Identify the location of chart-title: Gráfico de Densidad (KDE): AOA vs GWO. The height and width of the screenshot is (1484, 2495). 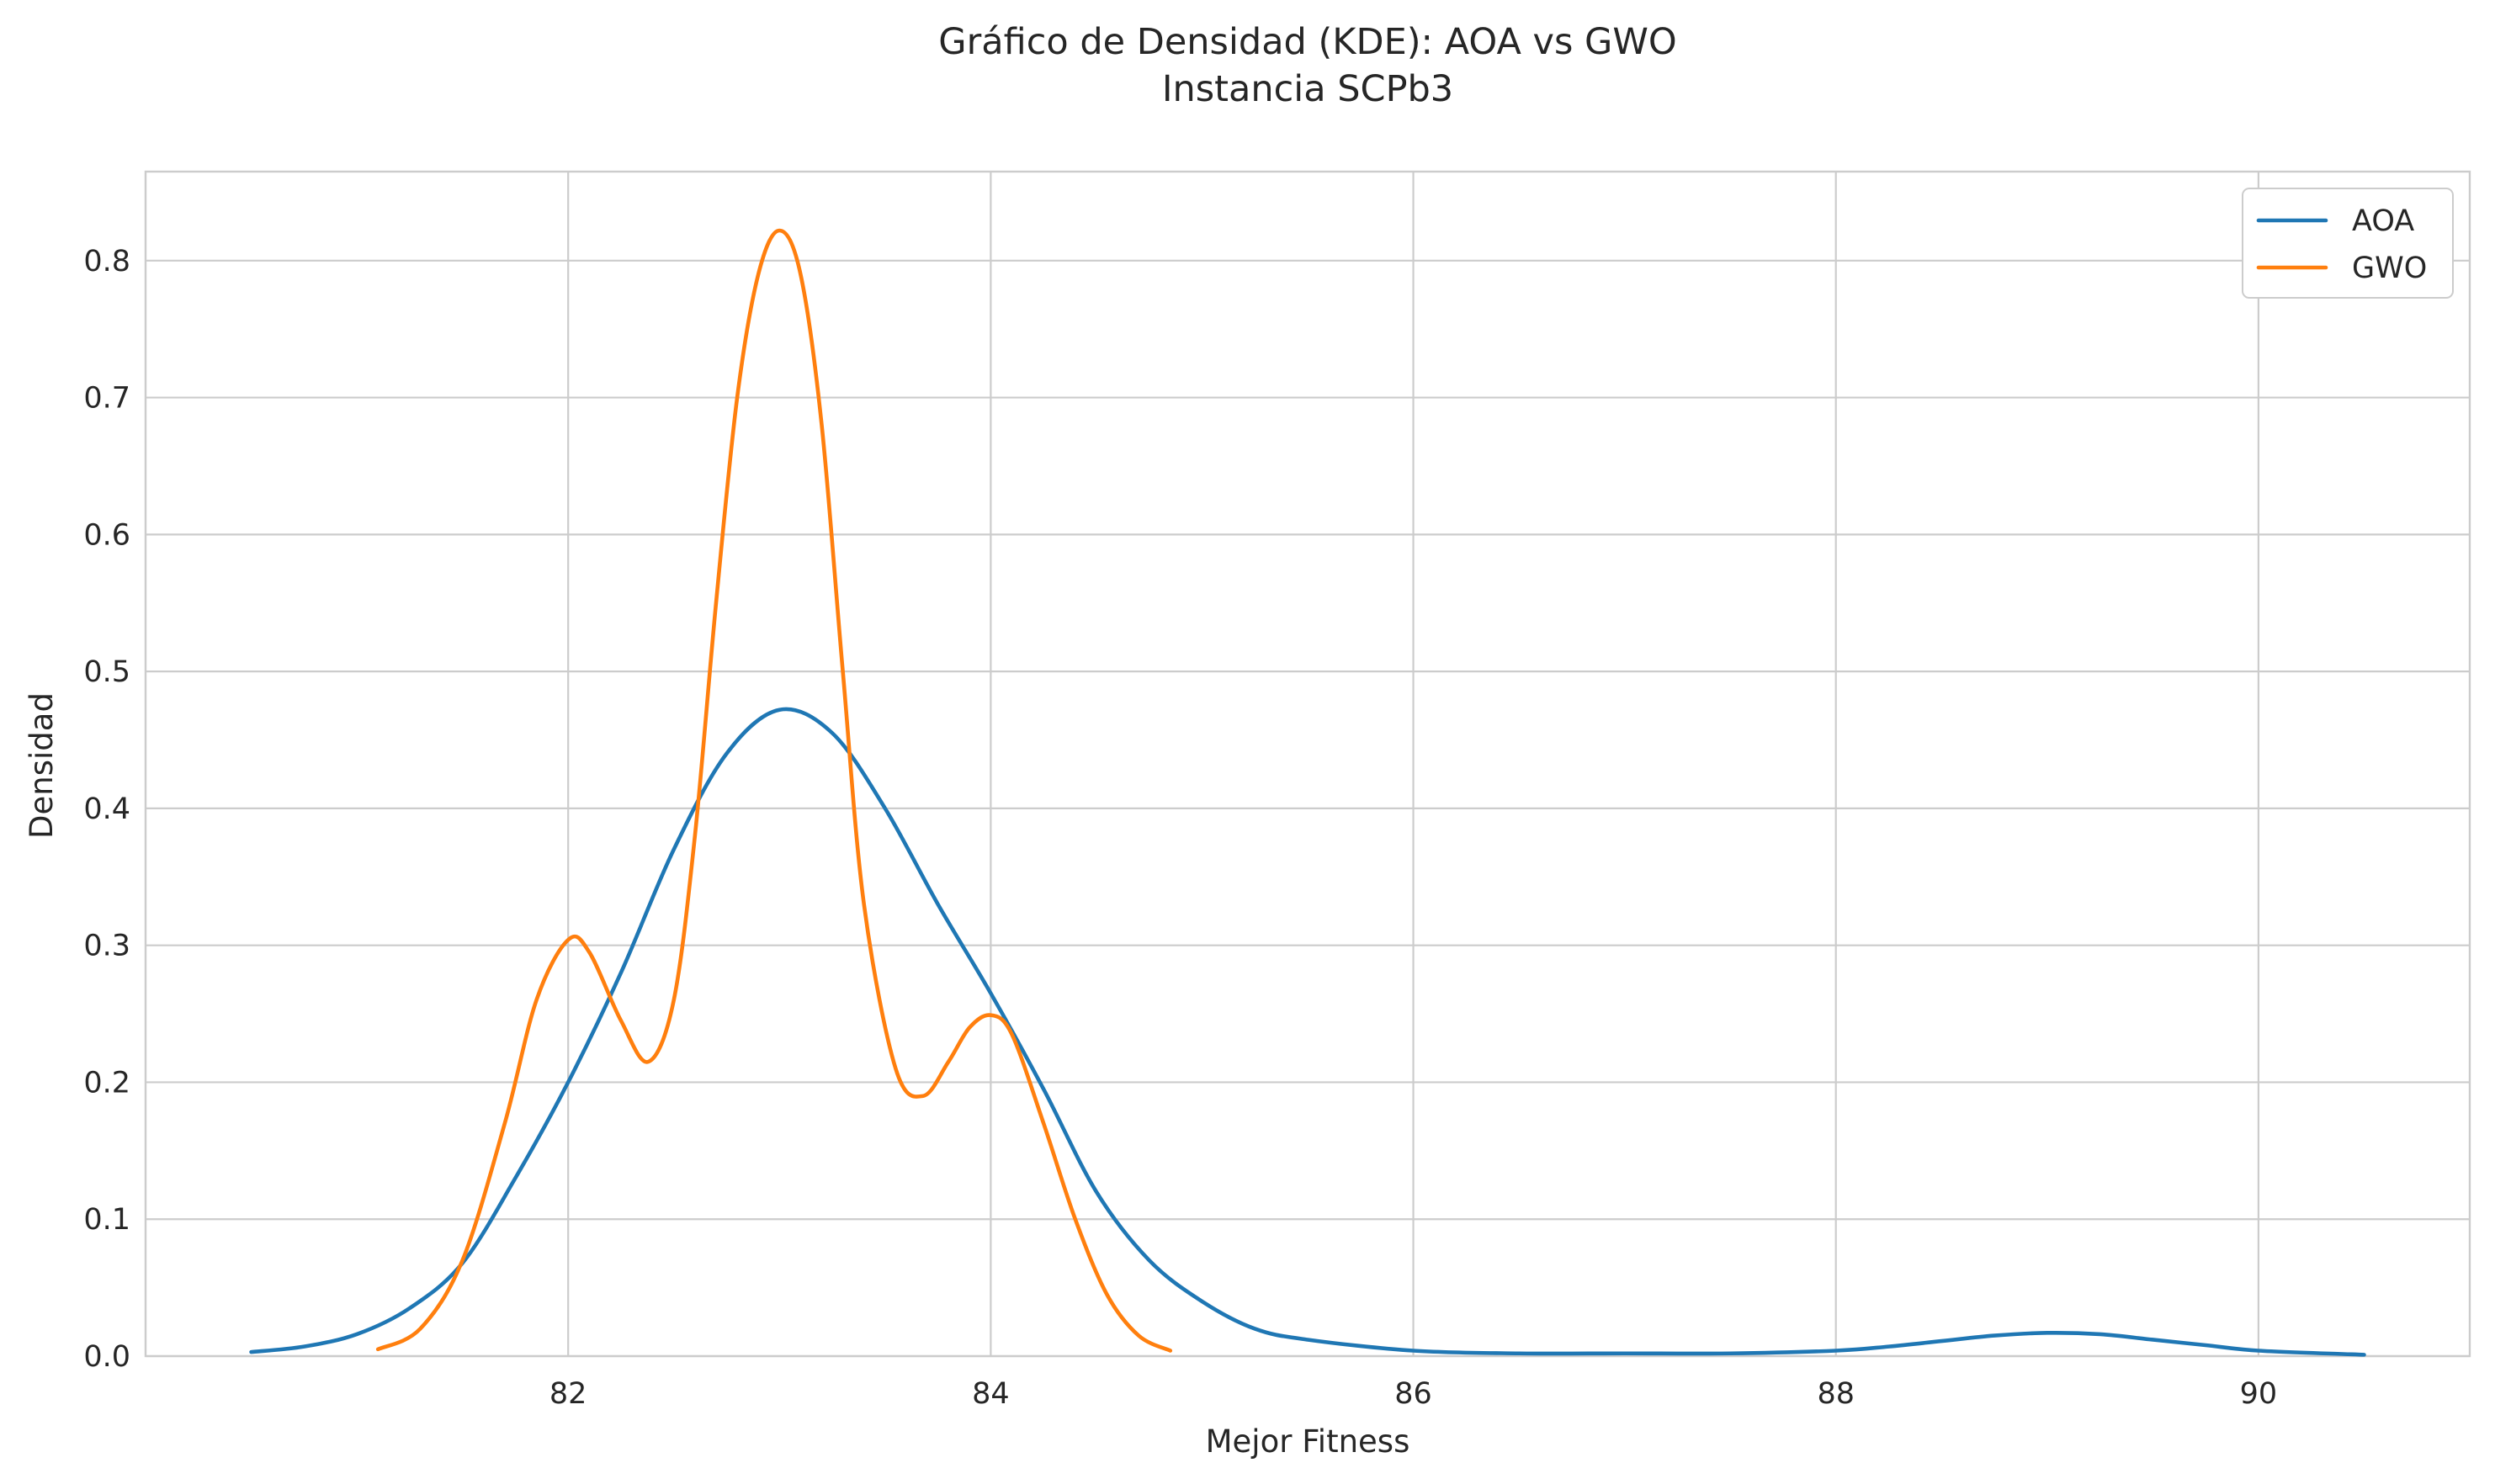
(1307, 42).